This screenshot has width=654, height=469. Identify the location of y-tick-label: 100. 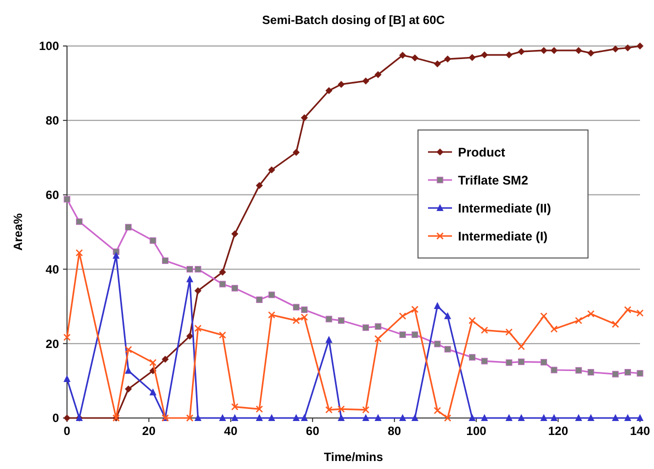
(49, 46).